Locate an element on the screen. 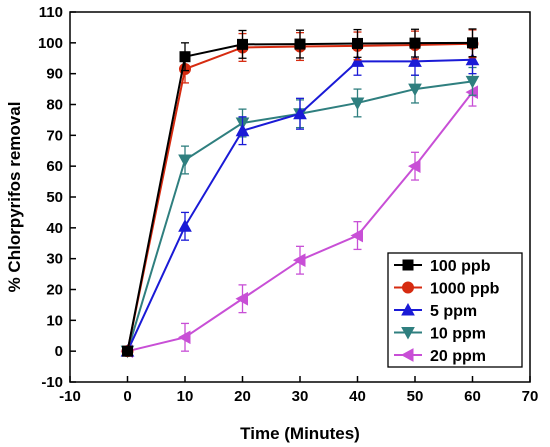 The height and width of the screenshot is (447, 550). y-tick-label: 40 is located at coordinates (54, 228).